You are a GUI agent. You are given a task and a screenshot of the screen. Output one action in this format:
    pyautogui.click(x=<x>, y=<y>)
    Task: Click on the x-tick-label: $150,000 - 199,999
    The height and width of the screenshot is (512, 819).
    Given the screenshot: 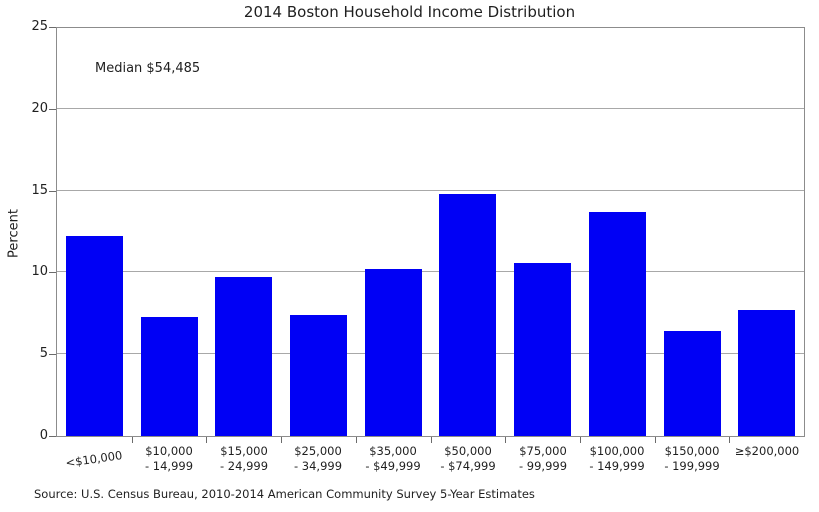 What is the action you would take?
    pyautogui.click(x=692, y=458)
    